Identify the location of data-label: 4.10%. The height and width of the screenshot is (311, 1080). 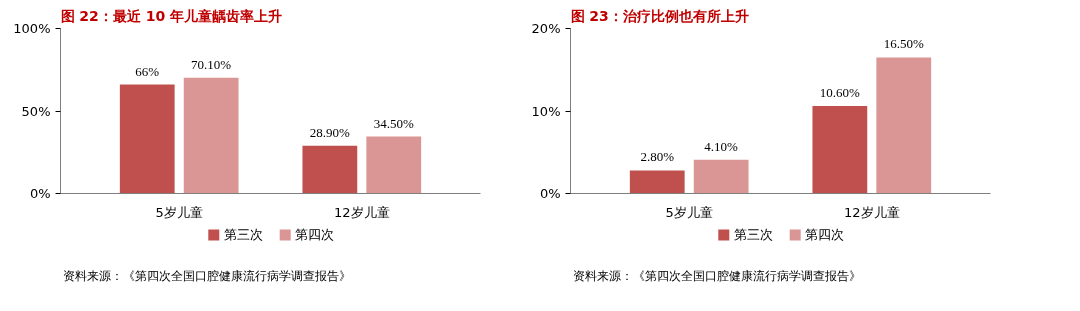
(721, 146).